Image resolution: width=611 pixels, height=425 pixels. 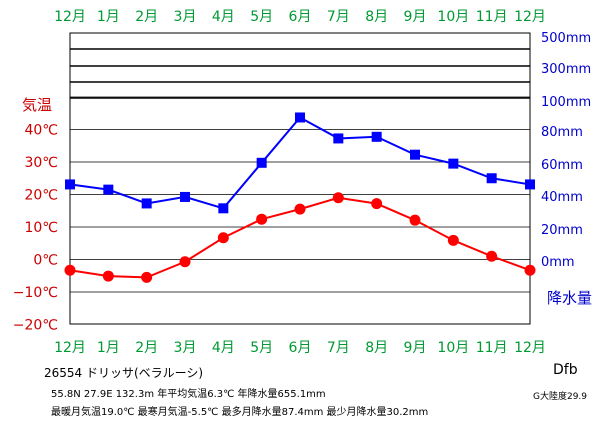 What do you see at coordinates (376, 348) in the screenshot?
I see `month-label-bottom: 8月` at bounding box center [376, 348].